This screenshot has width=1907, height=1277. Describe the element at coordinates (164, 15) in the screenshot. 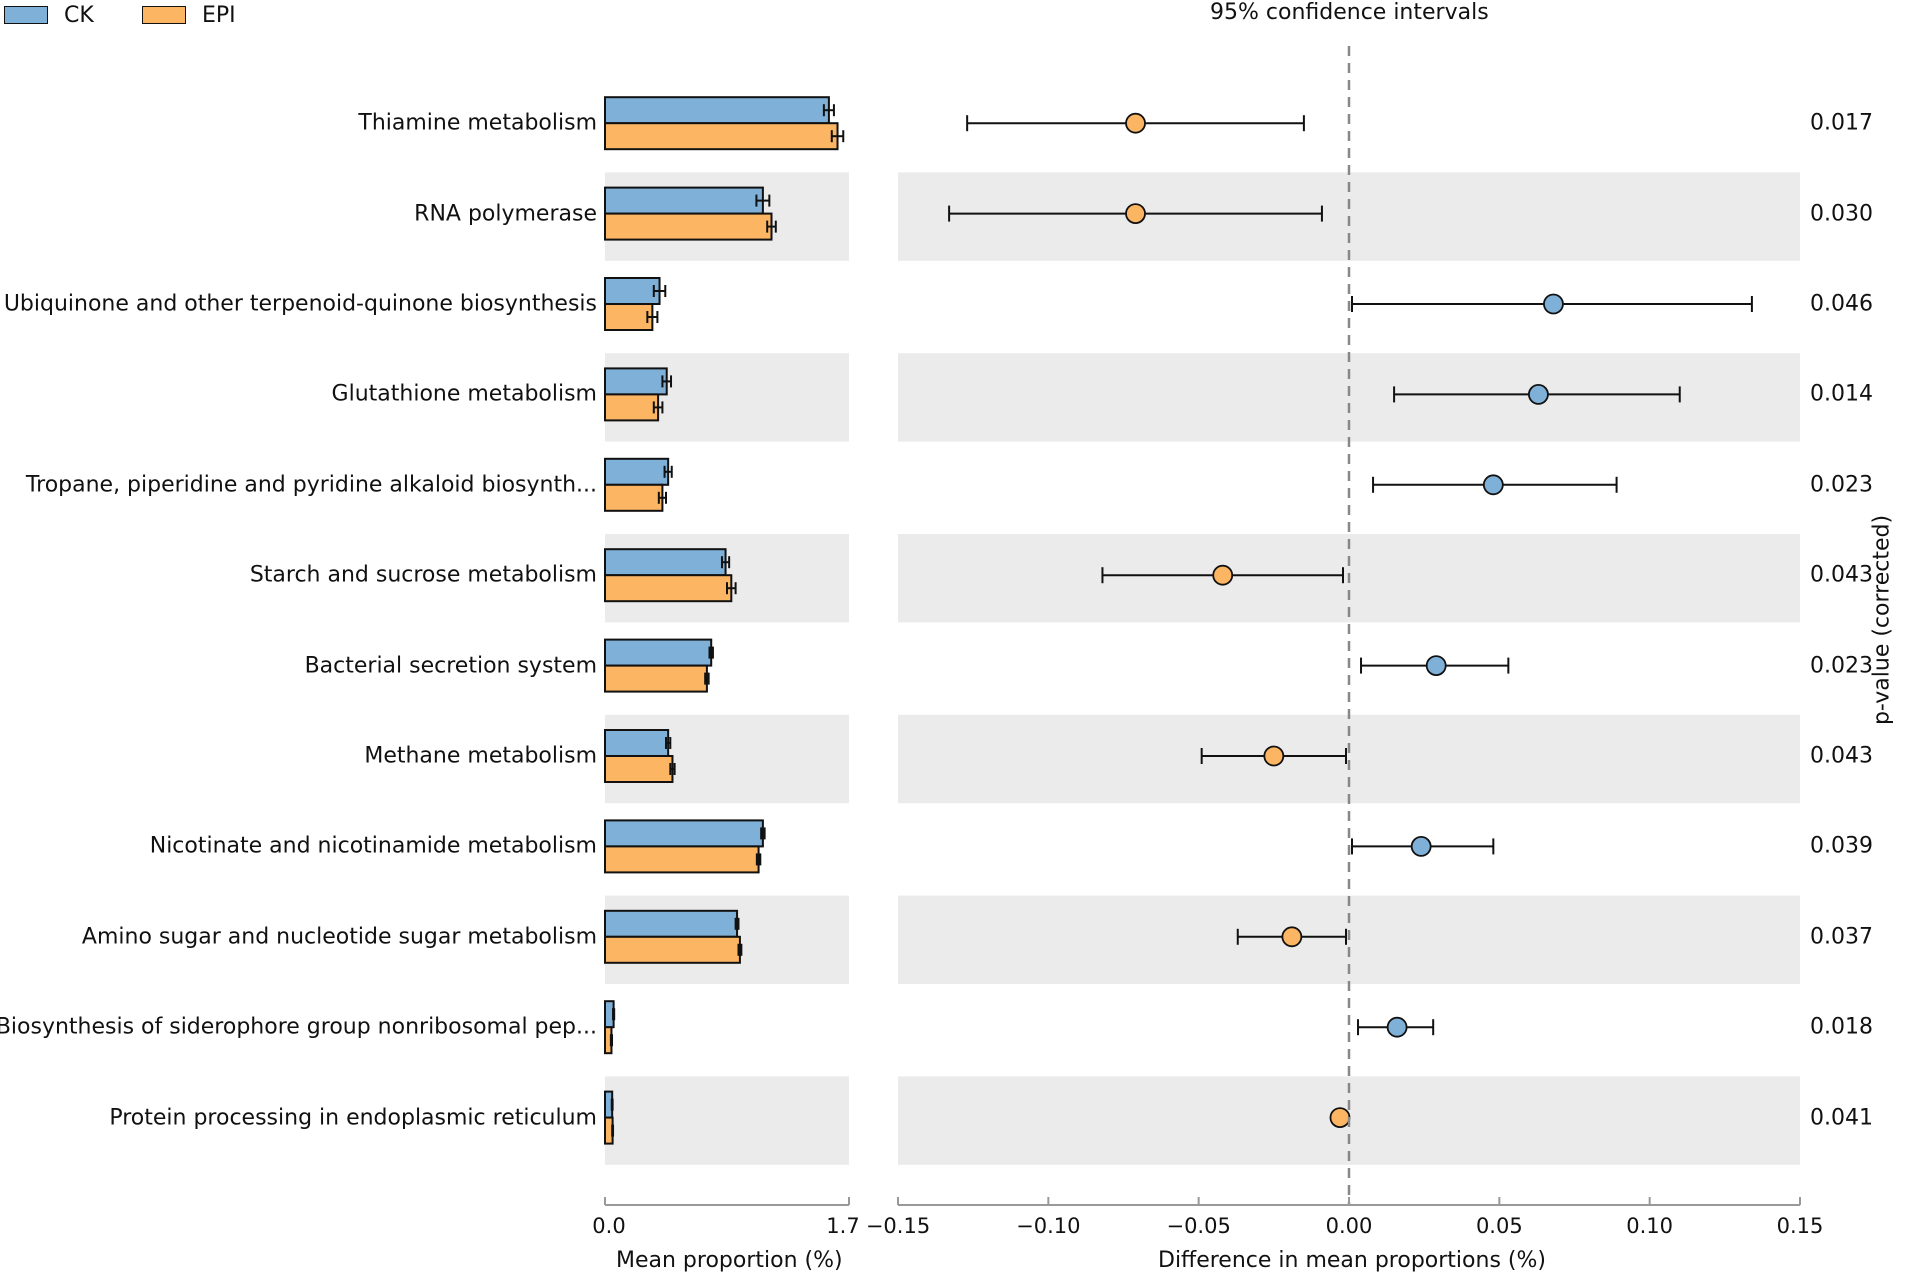

I see `legend-swatch-epi` at that location.